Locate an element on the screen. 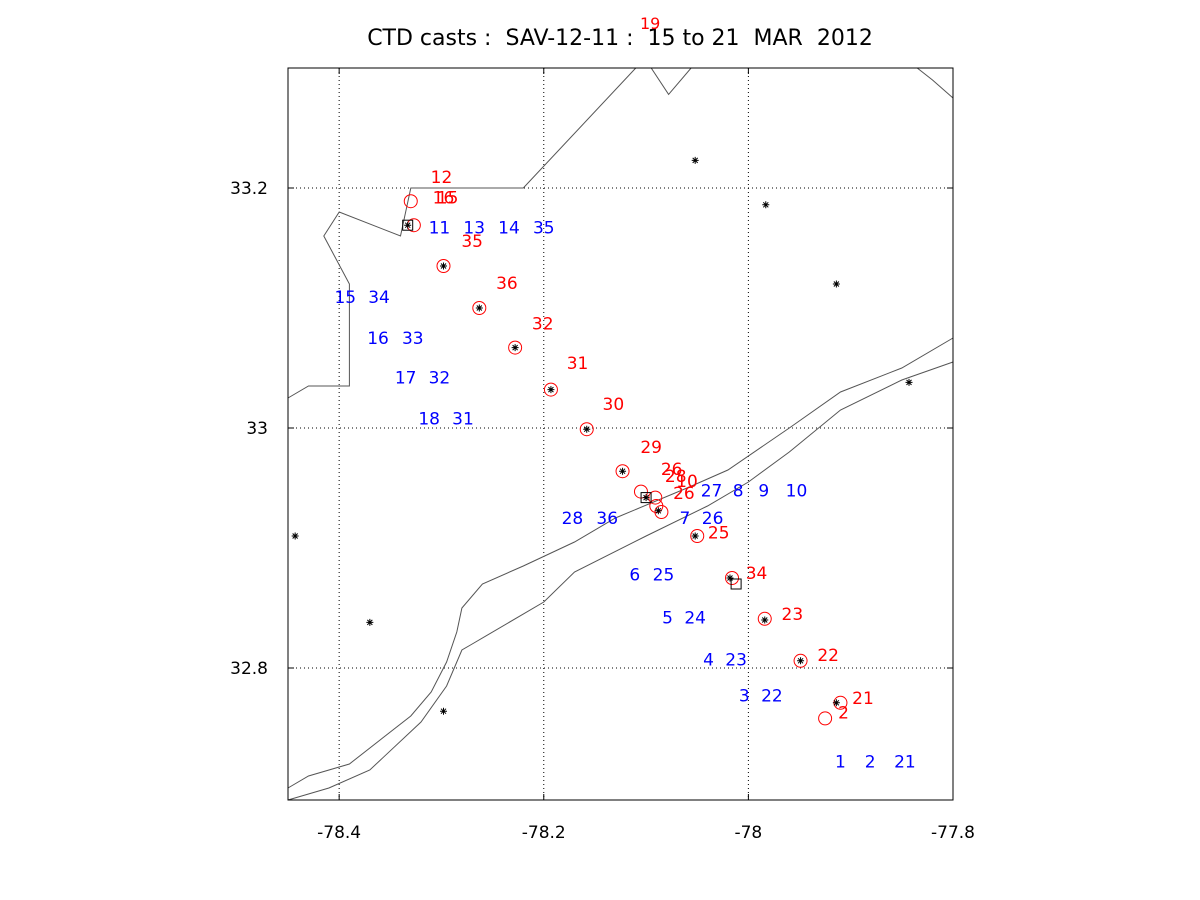 The height and width of the screenshot is (900, 1200). cast-label-blue: 16 is located at coordinates (378, 339).